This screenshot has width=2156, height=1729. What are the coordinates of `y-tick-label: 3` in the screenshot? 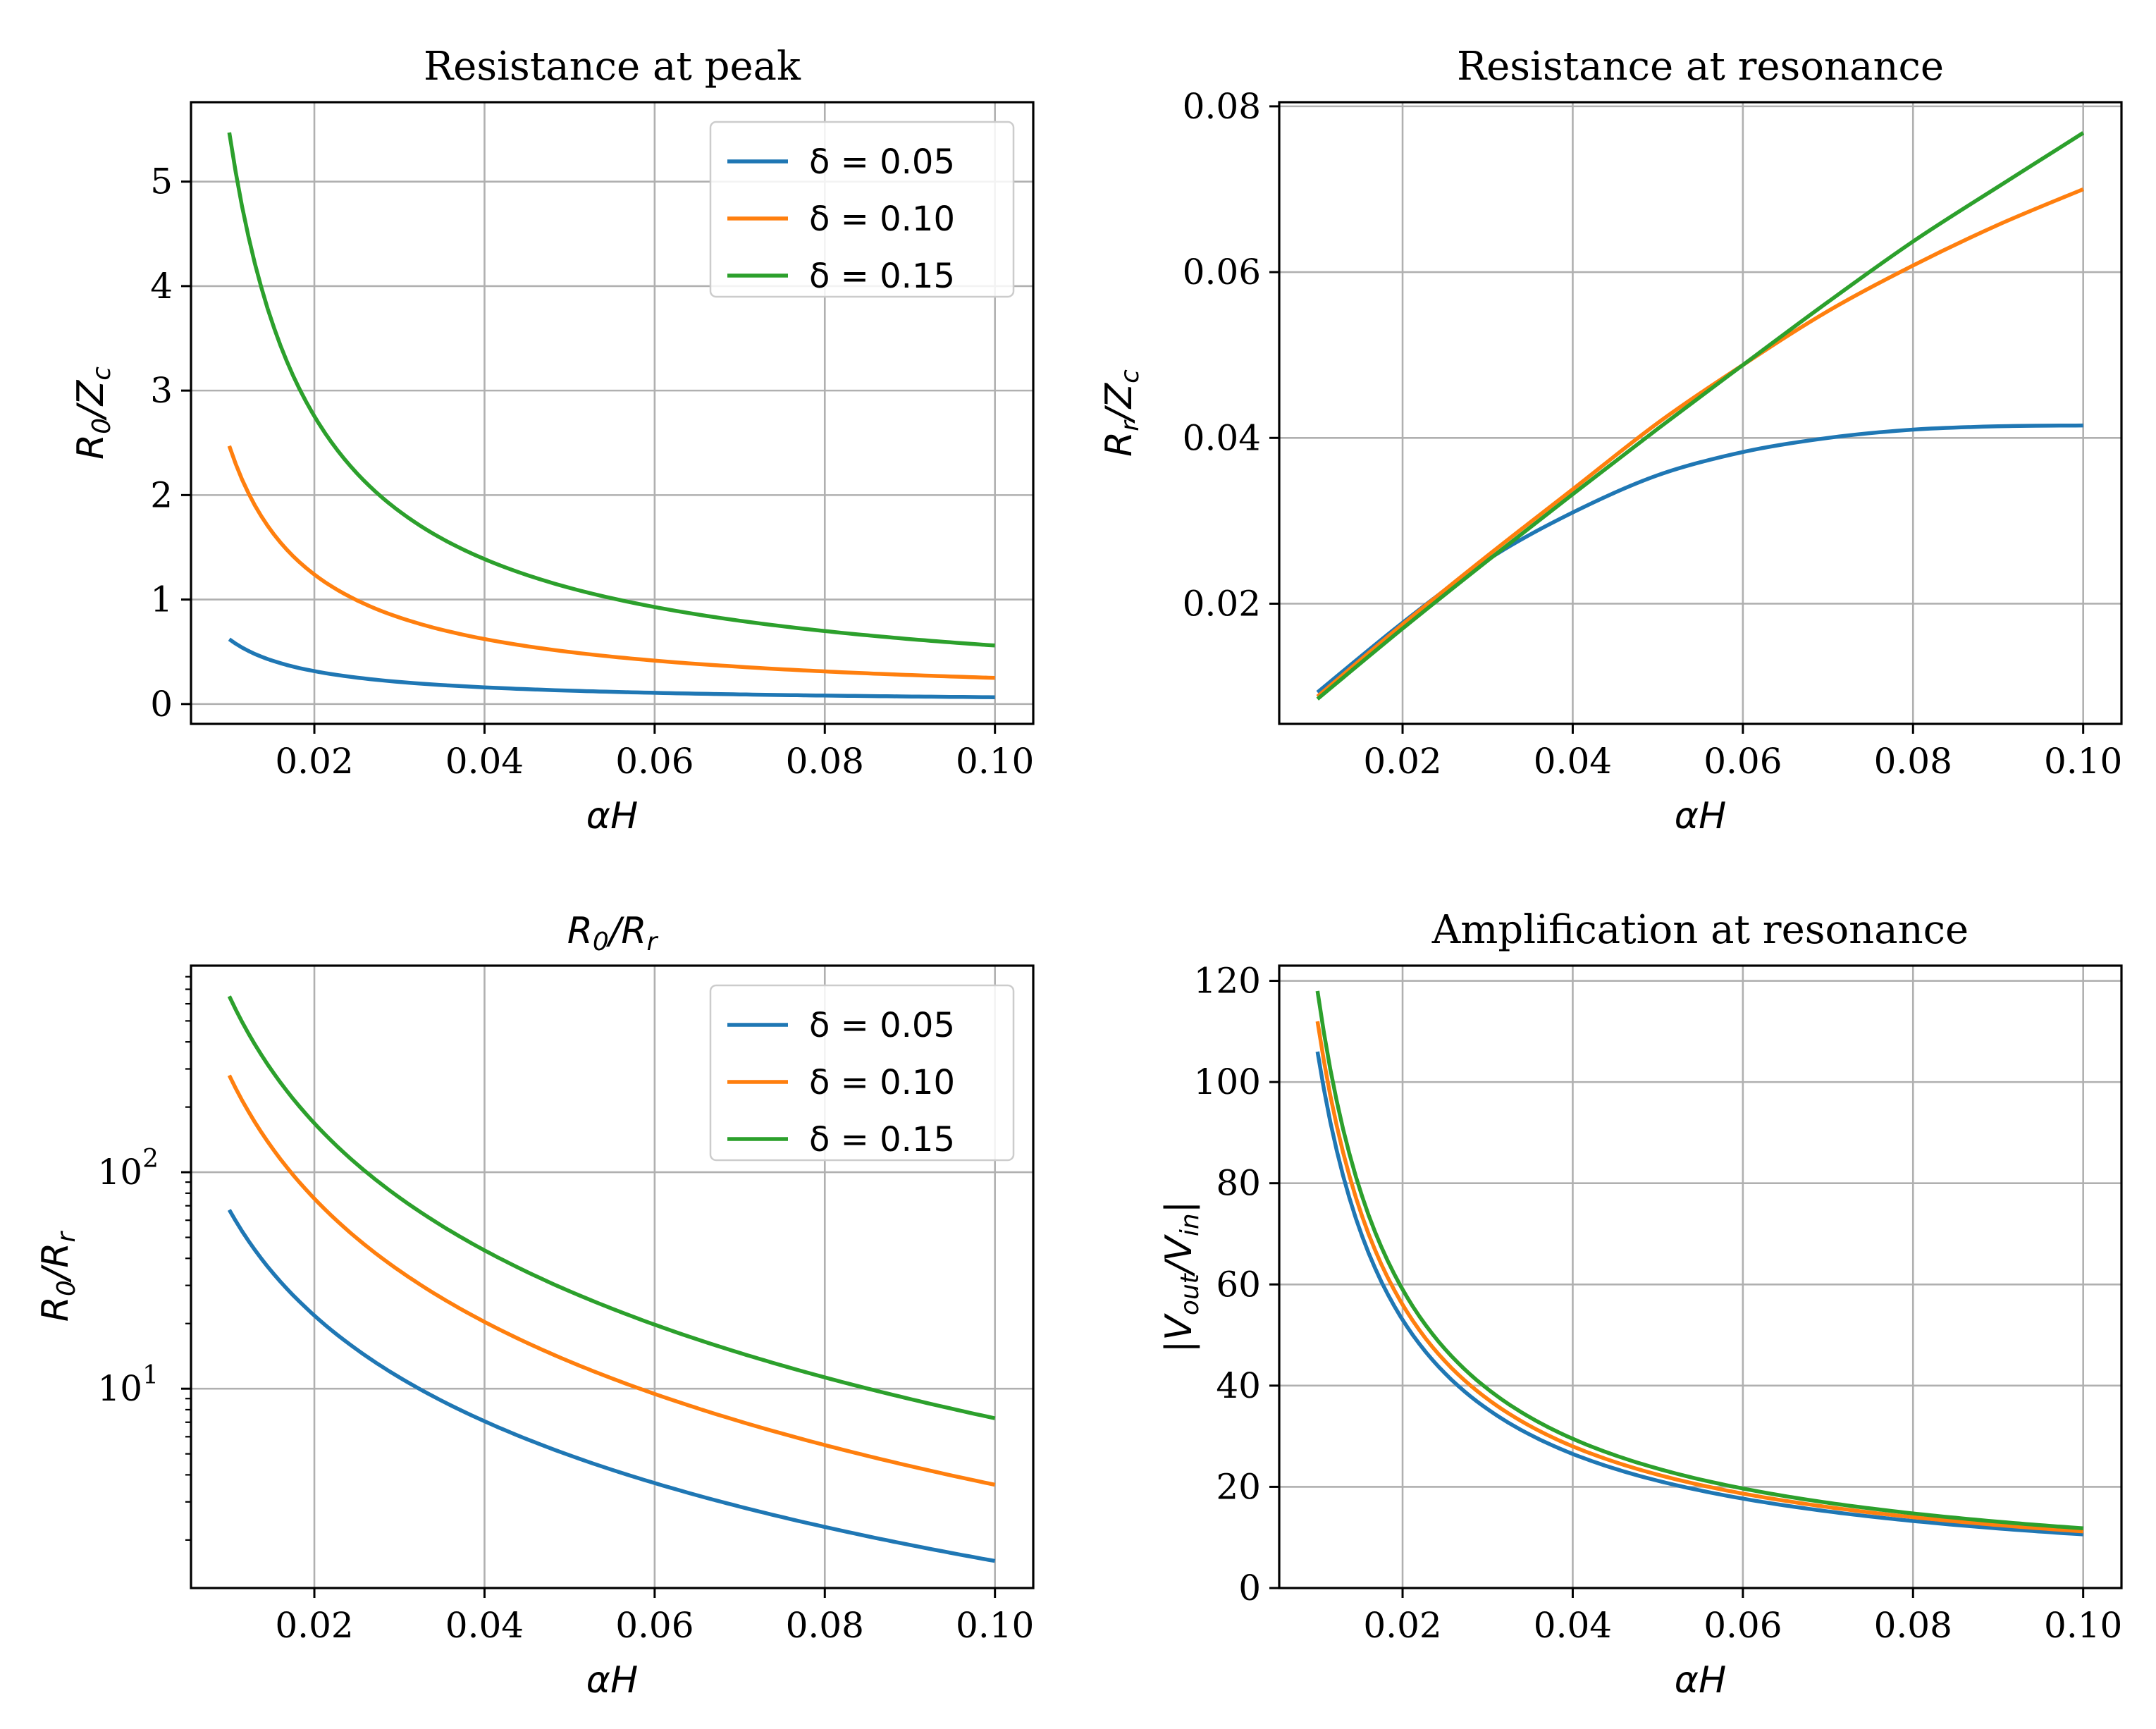 It's located at (161, 390).